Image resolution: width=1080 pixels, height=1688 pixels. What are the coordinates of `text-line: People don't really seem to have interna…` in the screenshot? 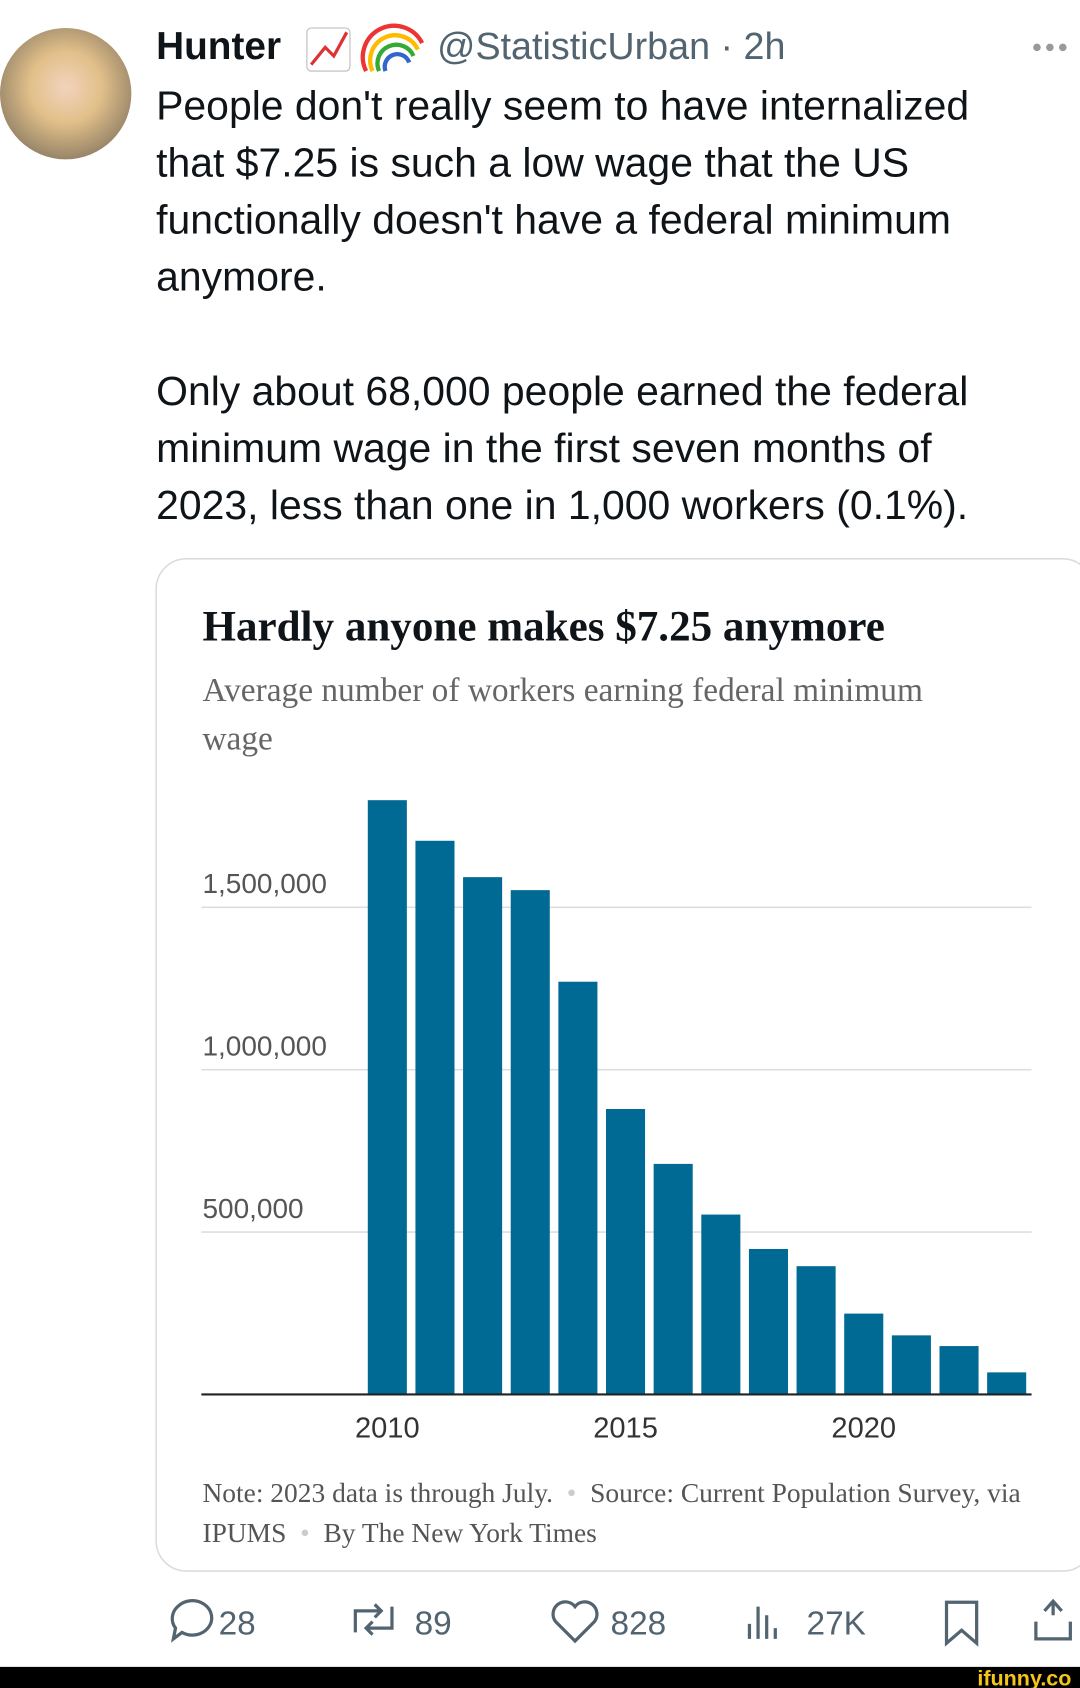 It's located at (563, 106).